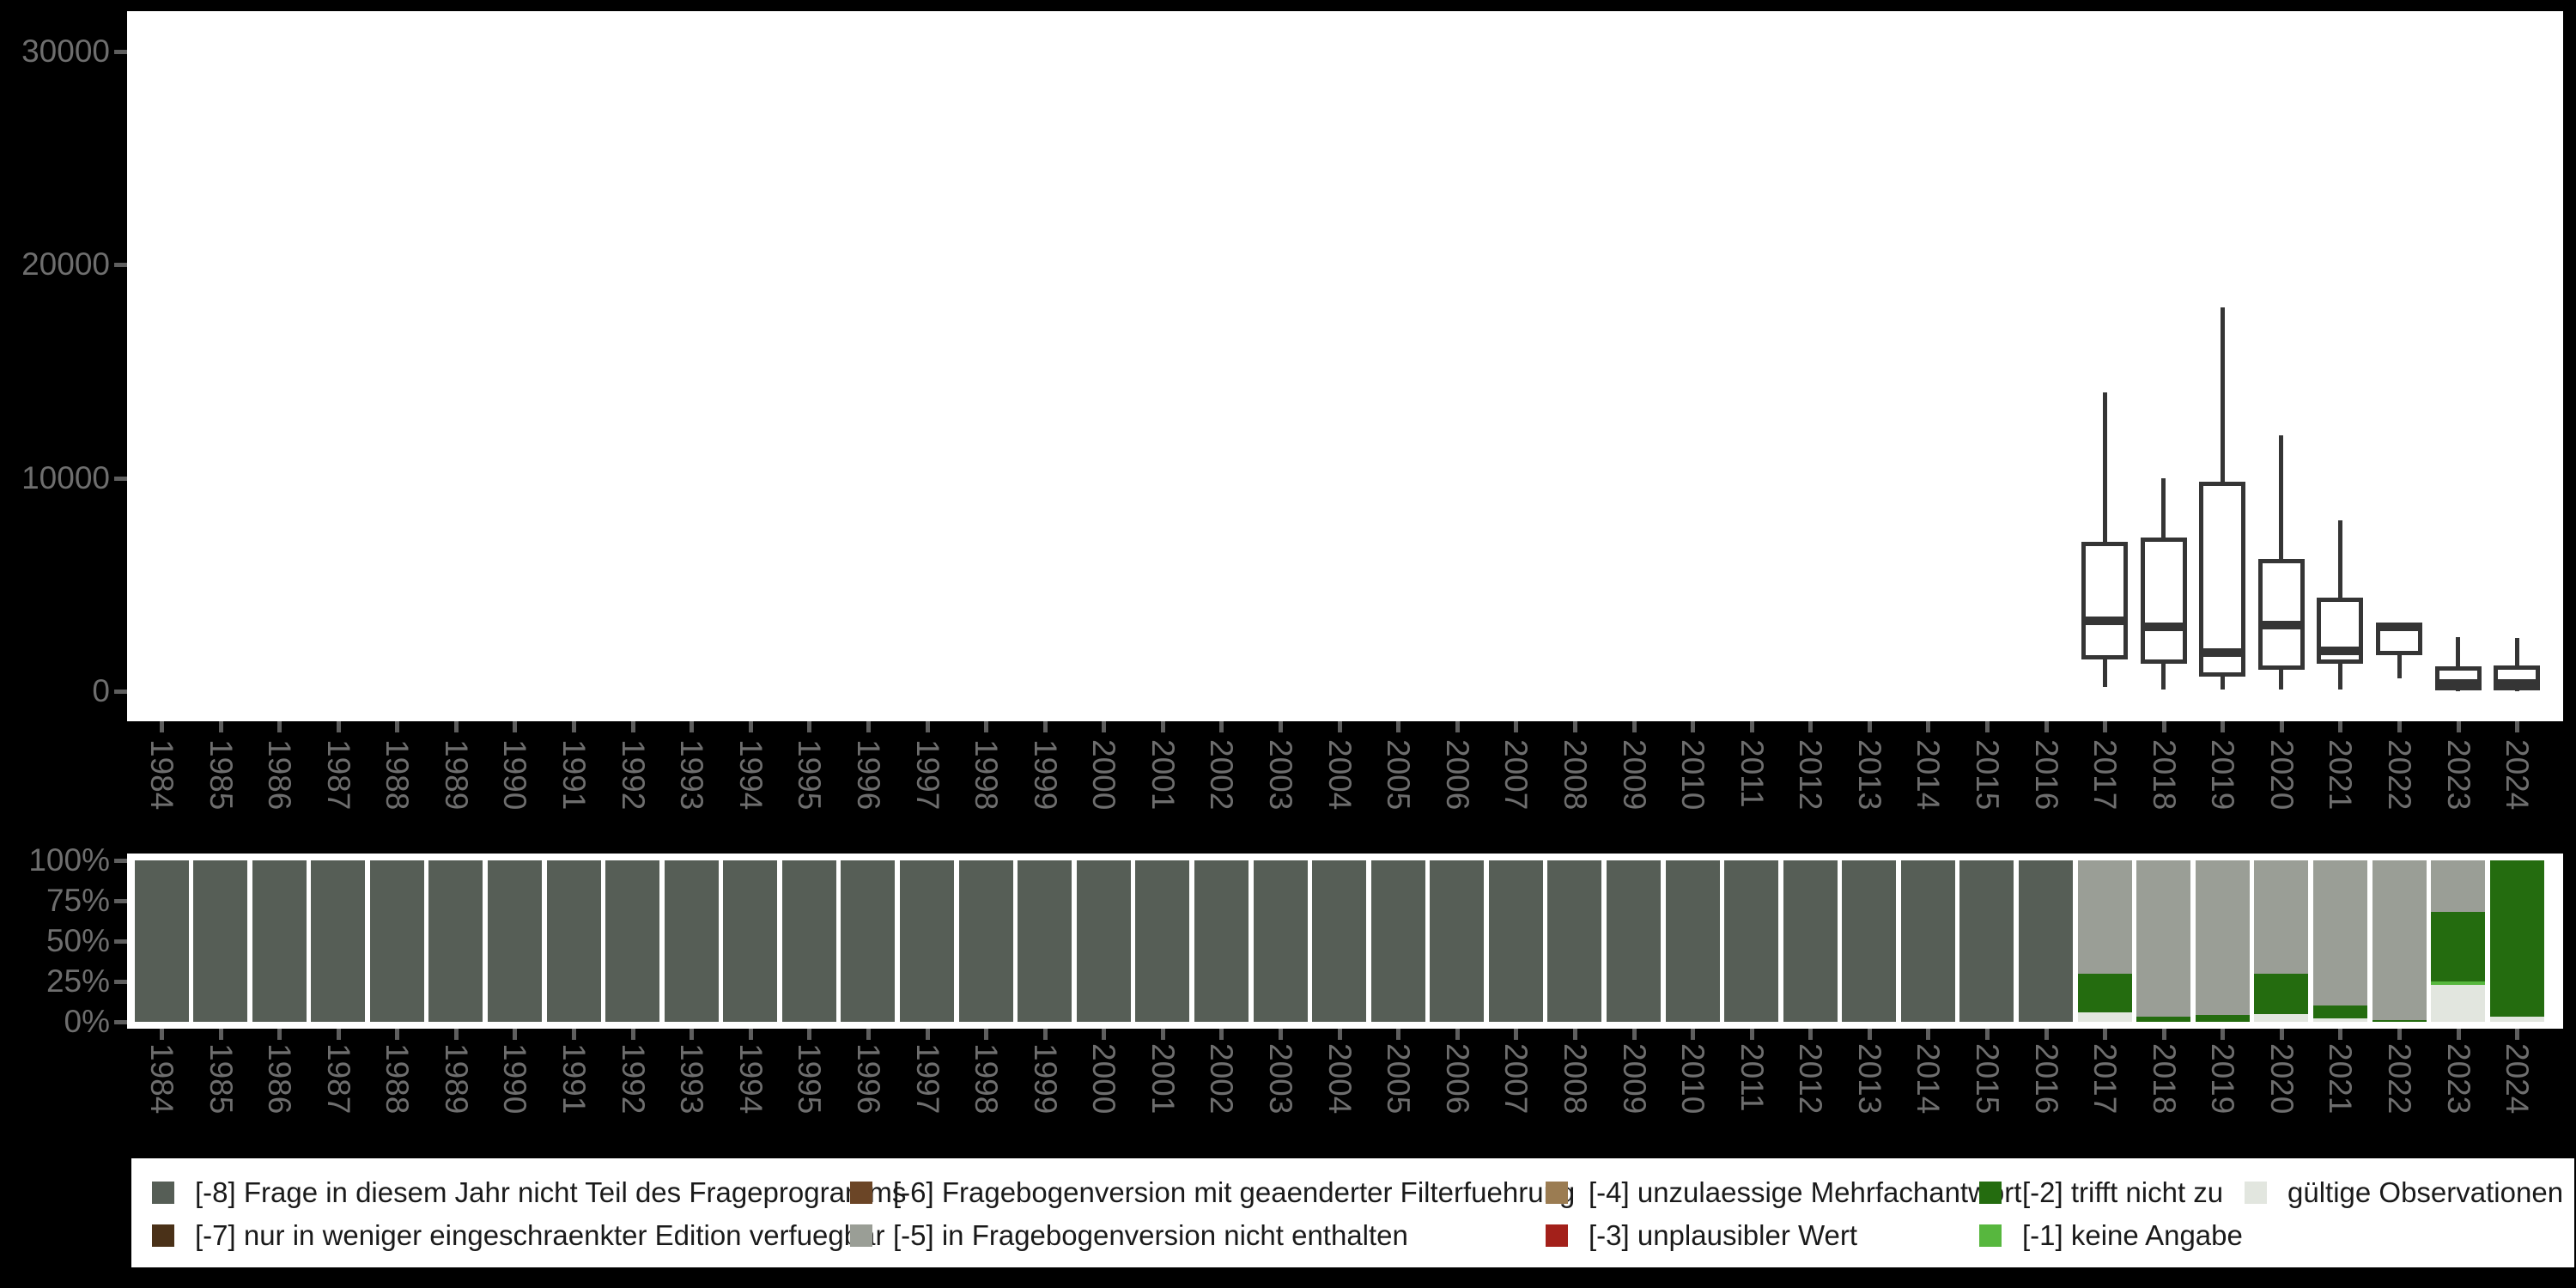 The width and height of the screenshot is (2576, 1288). I want to click on stacked-bar-x-tick-label: 1986, so click(280, 1079).